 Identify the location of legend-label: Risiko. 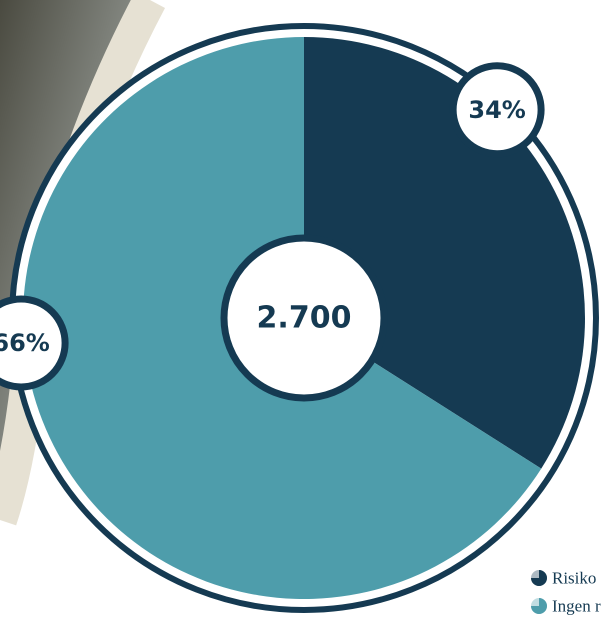
(574, 578).